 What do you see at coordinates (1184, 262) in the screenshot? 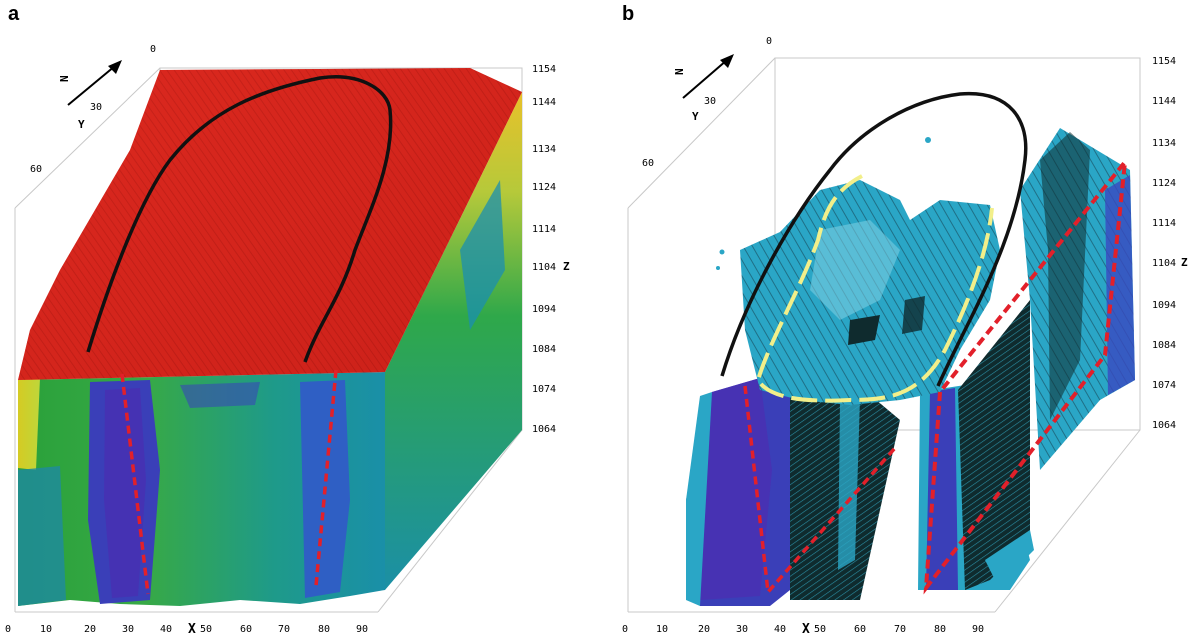
I see `panel-b-z-axis-name: Z` at bounding box center [1184, 262].